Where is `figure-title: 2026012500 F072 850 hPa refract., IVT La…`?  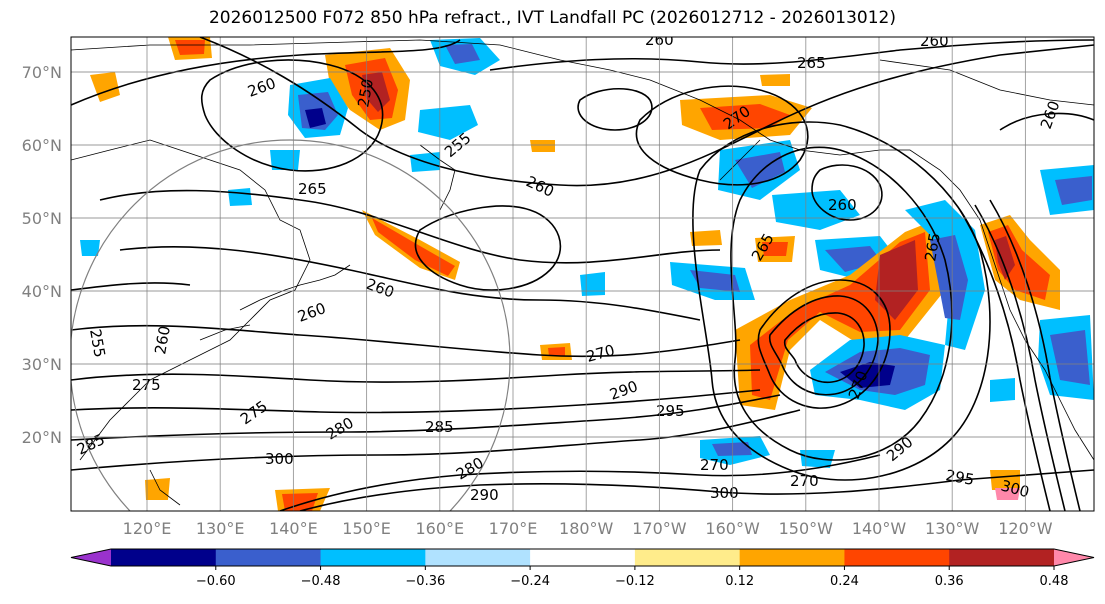 figure-title: 2026012500 F072 850 hPa refract., IVT La… is located at coordinates (552, 18).